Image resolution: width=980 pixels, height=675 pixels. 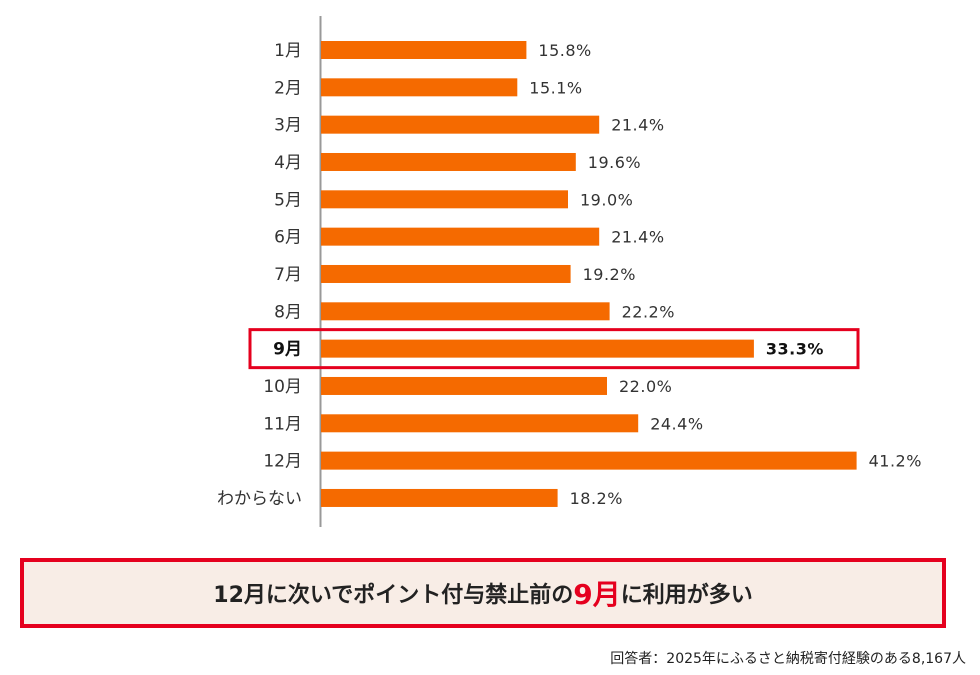 What do you see at coordinates (288, 312) in the screenshot?
I see `category-label: 8月` at bounding box center [288, 312].